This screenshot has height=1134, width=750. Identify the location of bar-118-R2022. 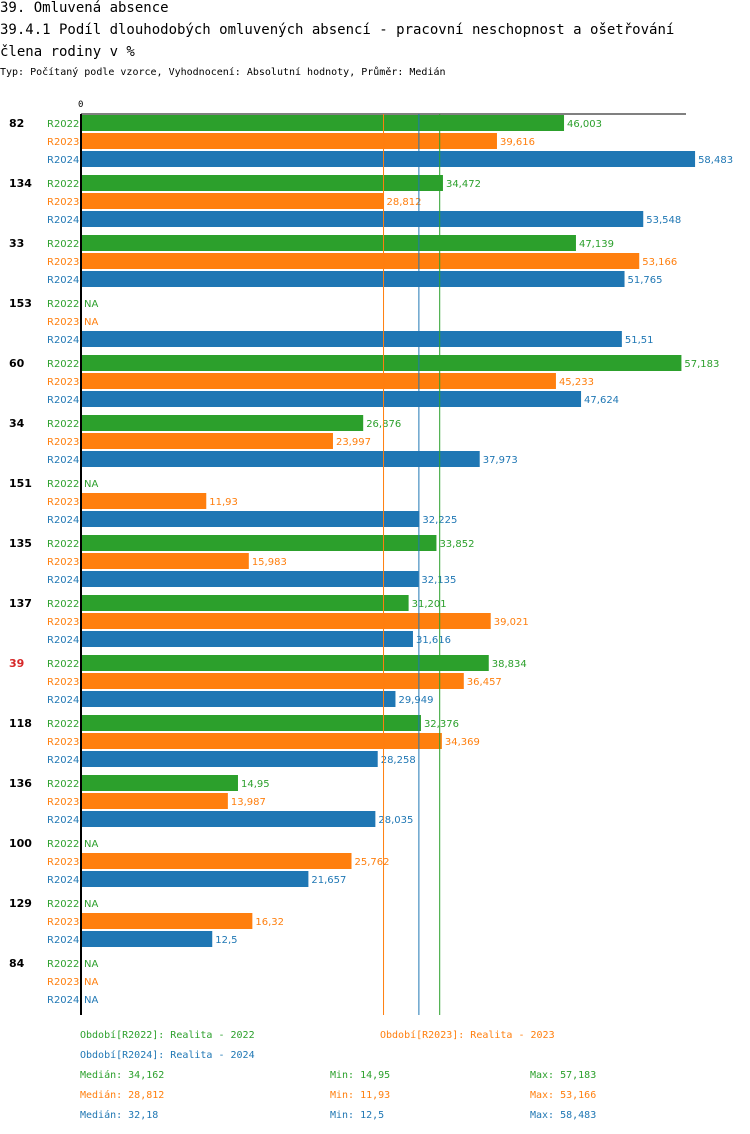
(251, 723).